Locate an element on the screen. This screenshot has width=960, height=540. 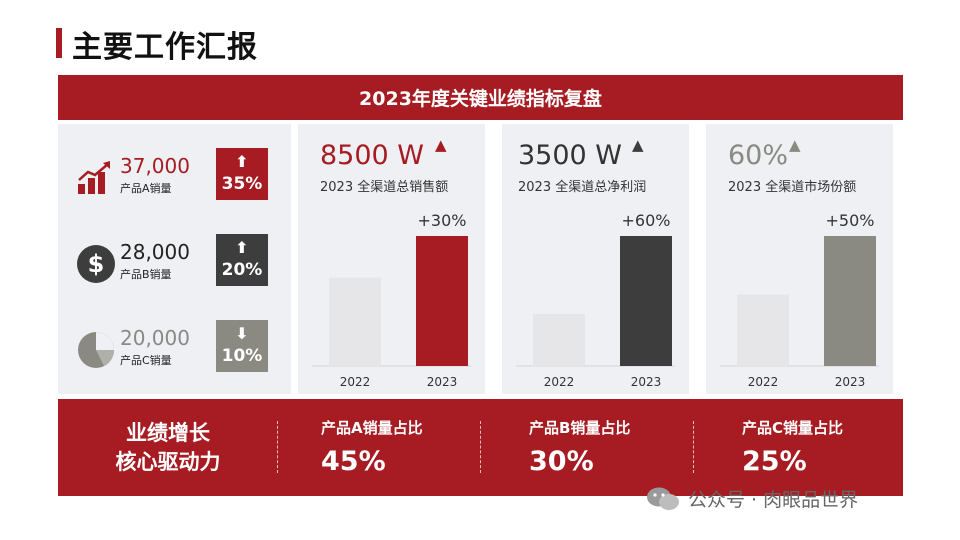
growth-annotation: +60% is located at coordinates (646, 220).